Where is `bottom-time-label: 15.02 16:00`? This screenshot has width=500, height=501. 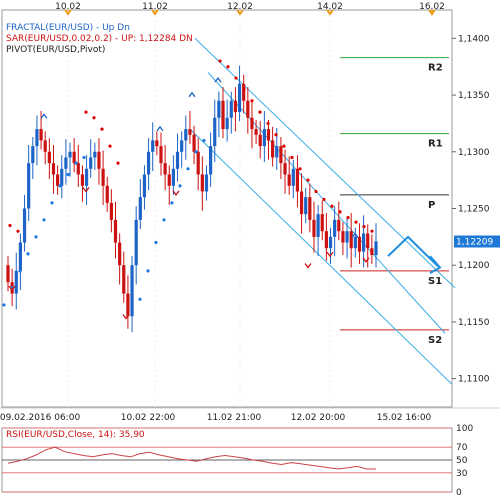
bottom-time-label: 15.02 16:00 is located at coordinates (404, 418).